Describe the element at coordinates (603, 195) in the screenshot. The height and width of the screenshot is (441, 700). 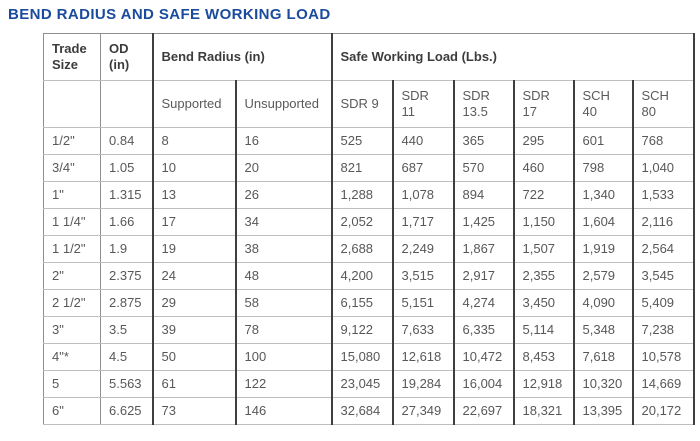
I see `table-cell: 1,340` at that location.